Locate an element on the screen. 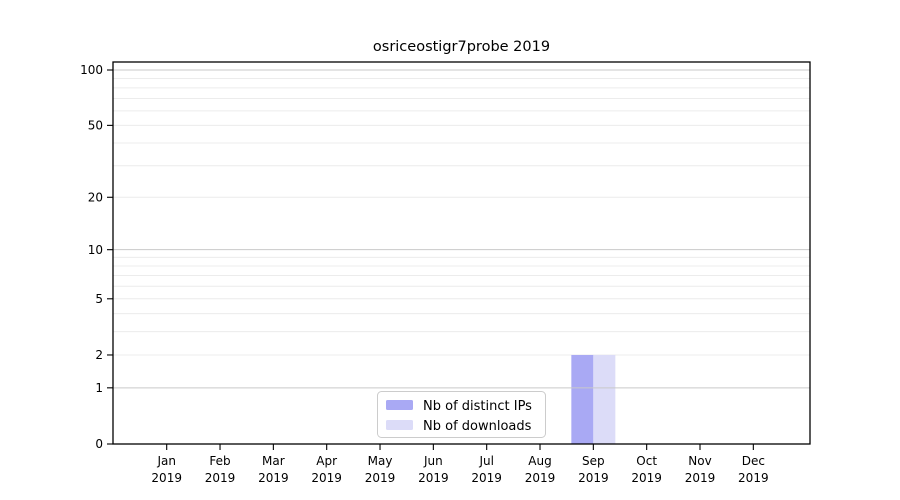 This screenshot has width=900, height=500. x-tick-label-month: Mar is located at coordinates (273, 461).